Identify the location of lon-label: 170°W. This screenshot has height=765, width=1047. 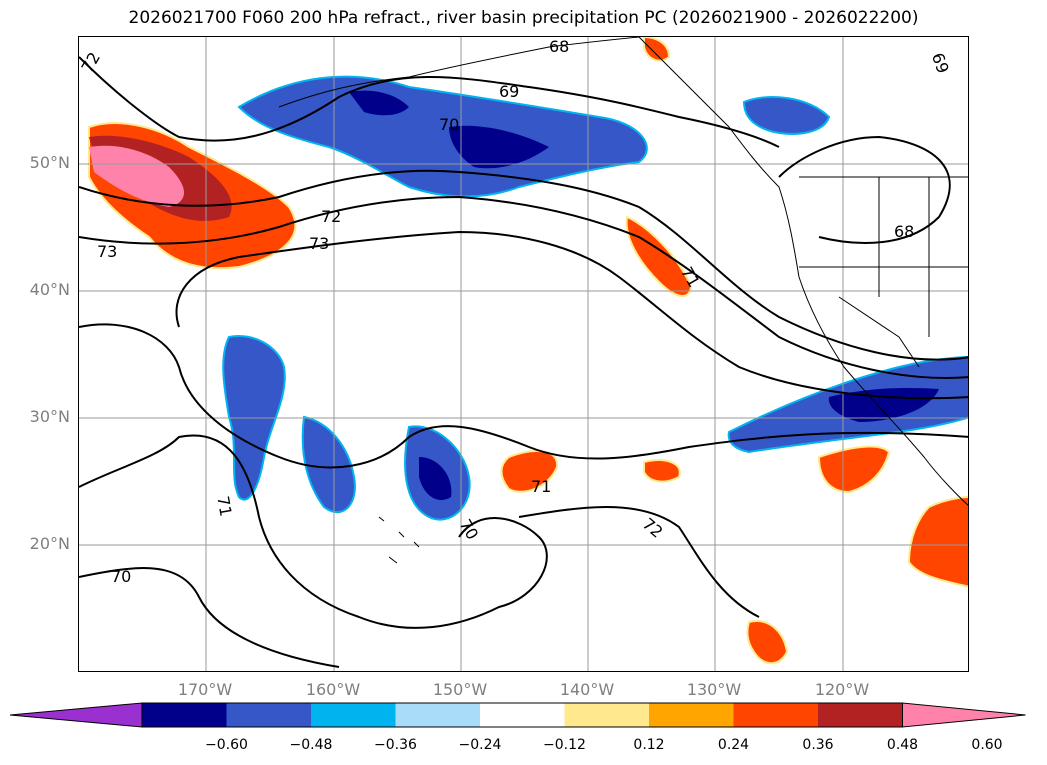
(205, 689).